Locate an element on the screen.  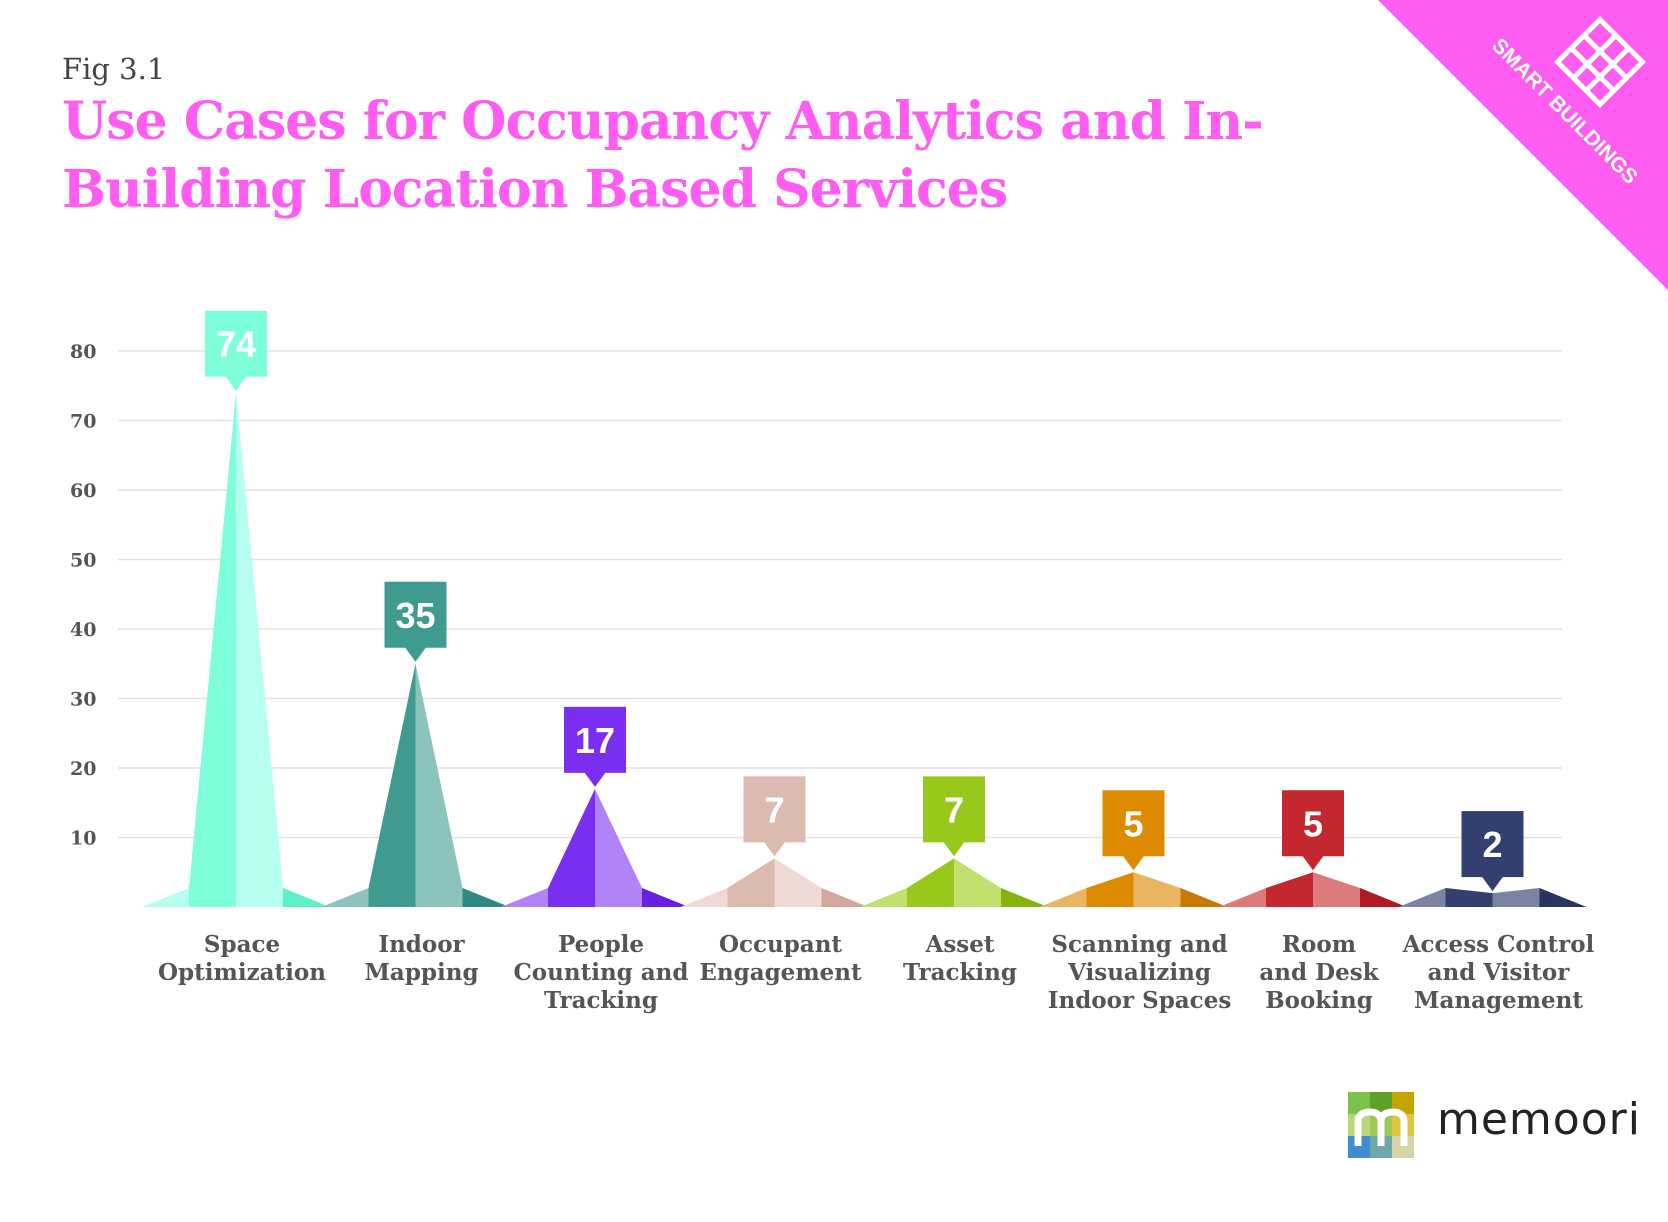
bar-8: 2 is located at coordinates (1492, 859).